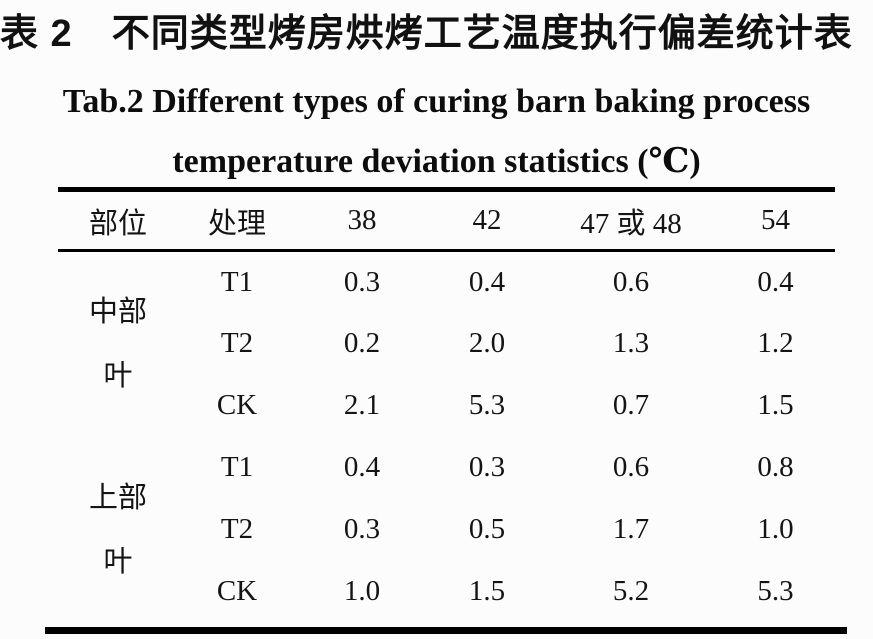  What do you see at coordinates (117, 223) in the screenshot?
I see `header-part: 部位` at bounding box center [117, 223].